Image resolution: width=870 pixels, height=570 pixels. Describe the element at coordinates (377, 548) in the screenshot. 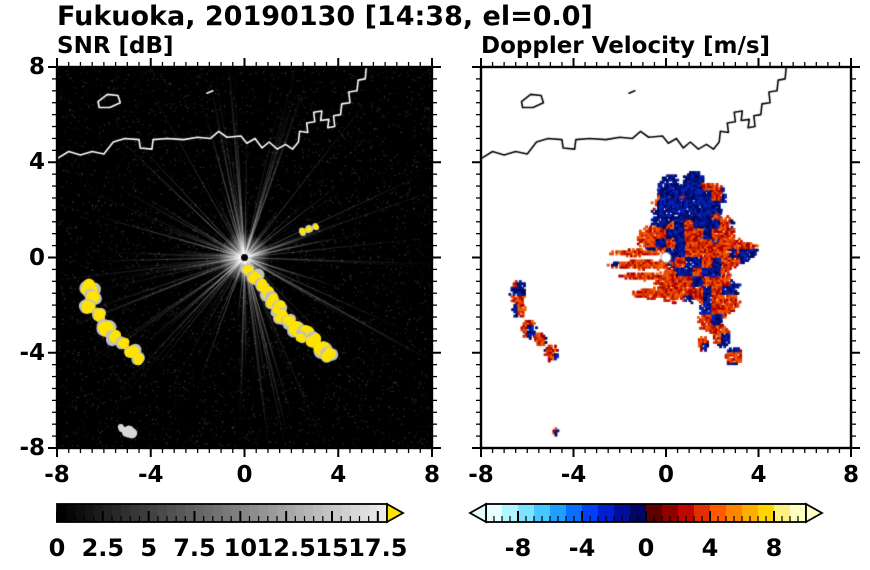

I see `svg-text: 17.5` at that location.